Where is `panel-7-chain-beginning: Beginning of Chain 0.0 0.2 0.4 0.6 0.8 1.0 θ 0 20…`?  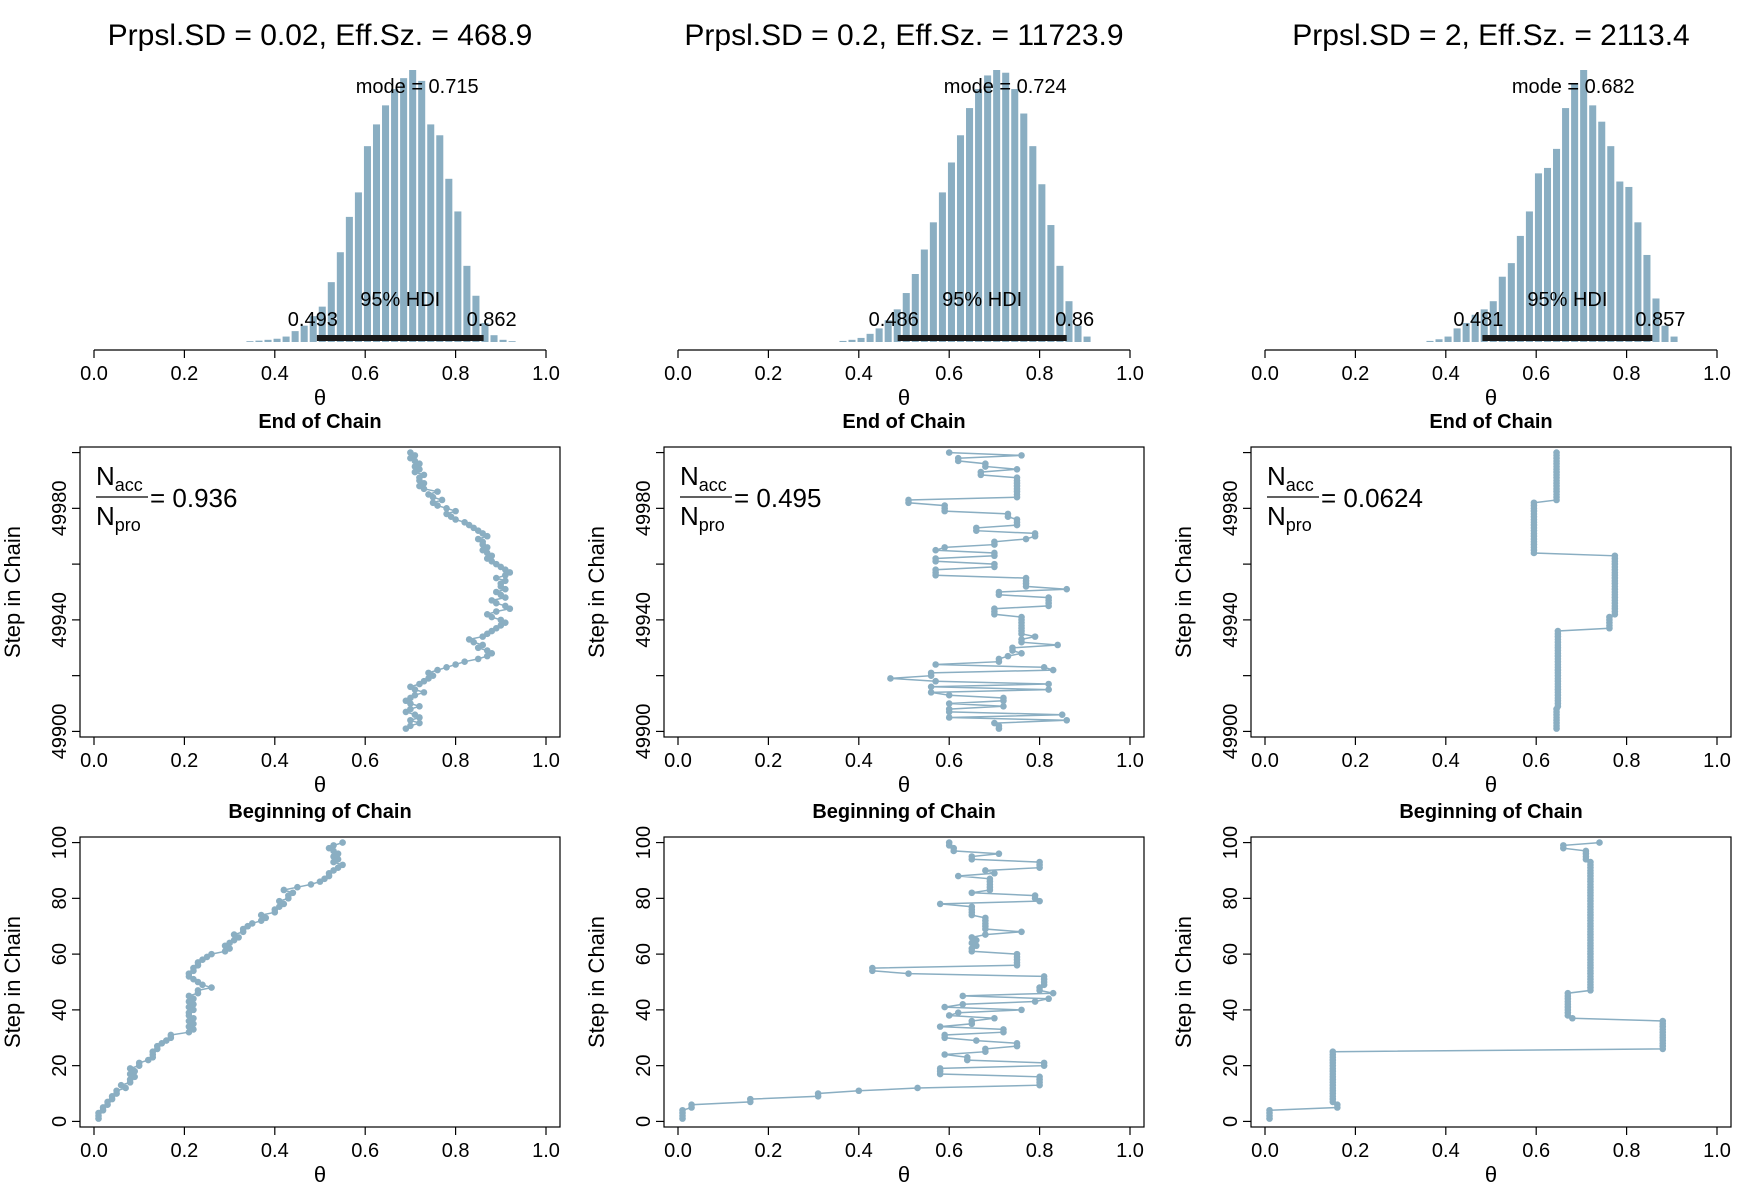
panel-7-chain-beginning: Beginning of Chain 0.0 0.2 0.4 0.6 0.8 1.0 θ 0 20… is located at coordinates (280, 992).